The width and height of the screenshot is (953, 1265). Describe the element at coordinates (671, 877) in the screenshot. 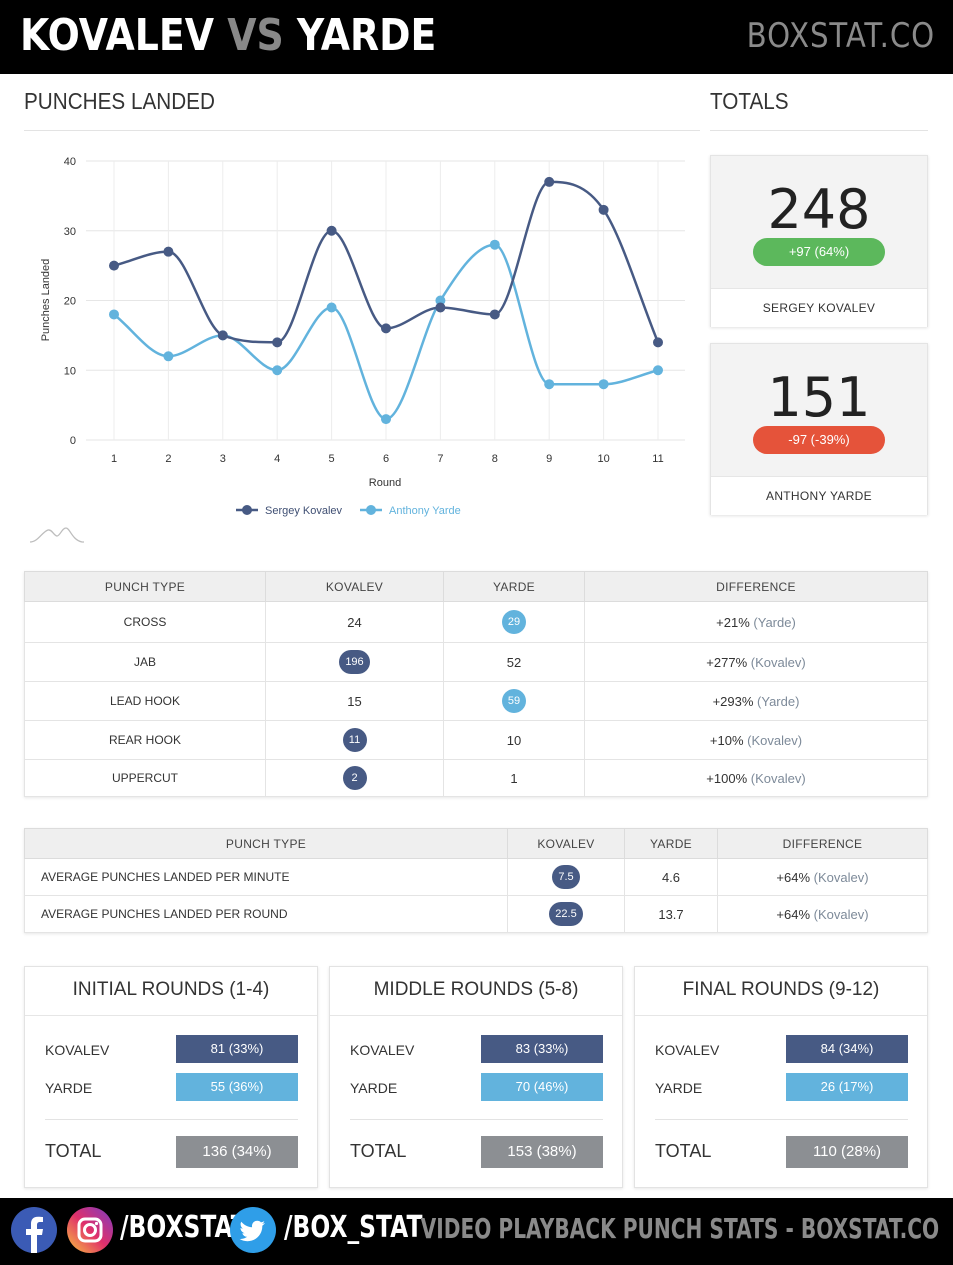

I see `yarde-cell: 4.6` at that location.